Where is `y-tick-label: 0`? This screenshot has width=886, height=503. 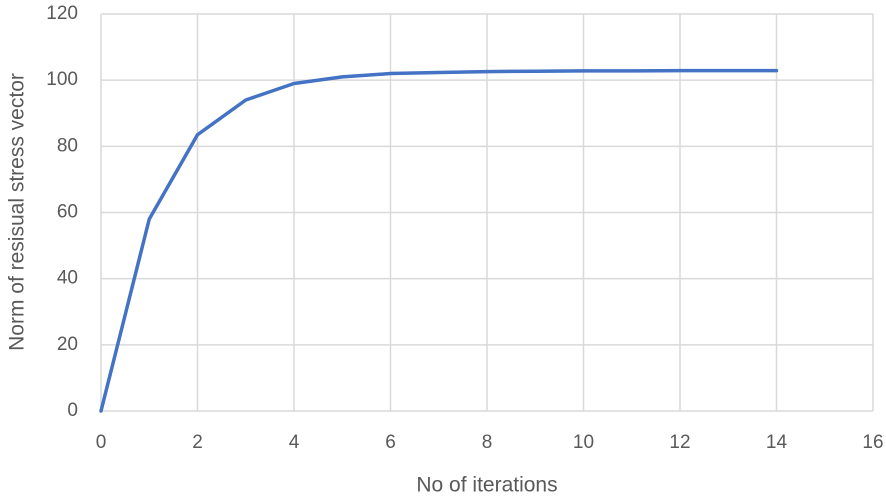
y-tick-label: 0 is located at coordinates (72, 410).